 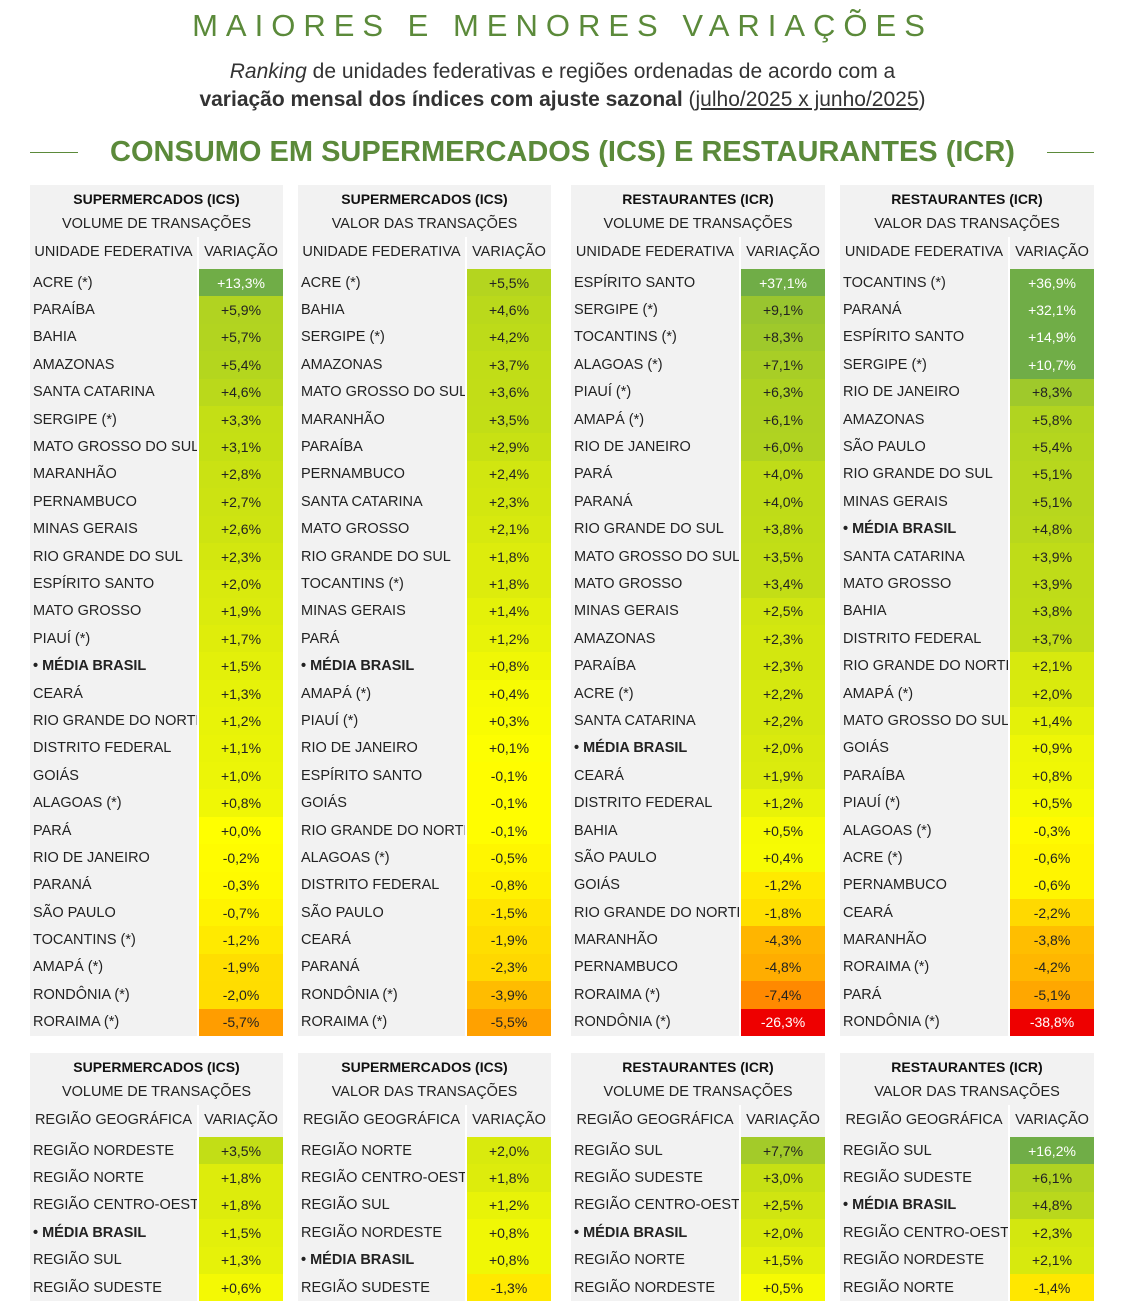 I want to click on table-row: MINAS GERAIS +2,6%, so click(x=156, y=529).